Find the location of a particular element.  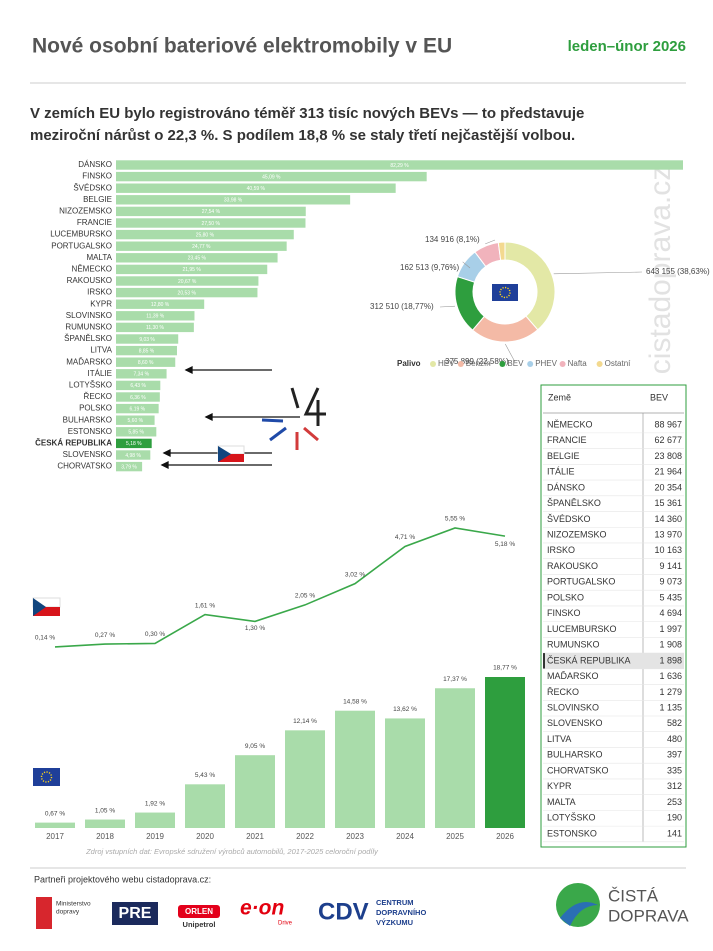

y-tick-label: DÁNSKO is located at coordinates (95, 164).